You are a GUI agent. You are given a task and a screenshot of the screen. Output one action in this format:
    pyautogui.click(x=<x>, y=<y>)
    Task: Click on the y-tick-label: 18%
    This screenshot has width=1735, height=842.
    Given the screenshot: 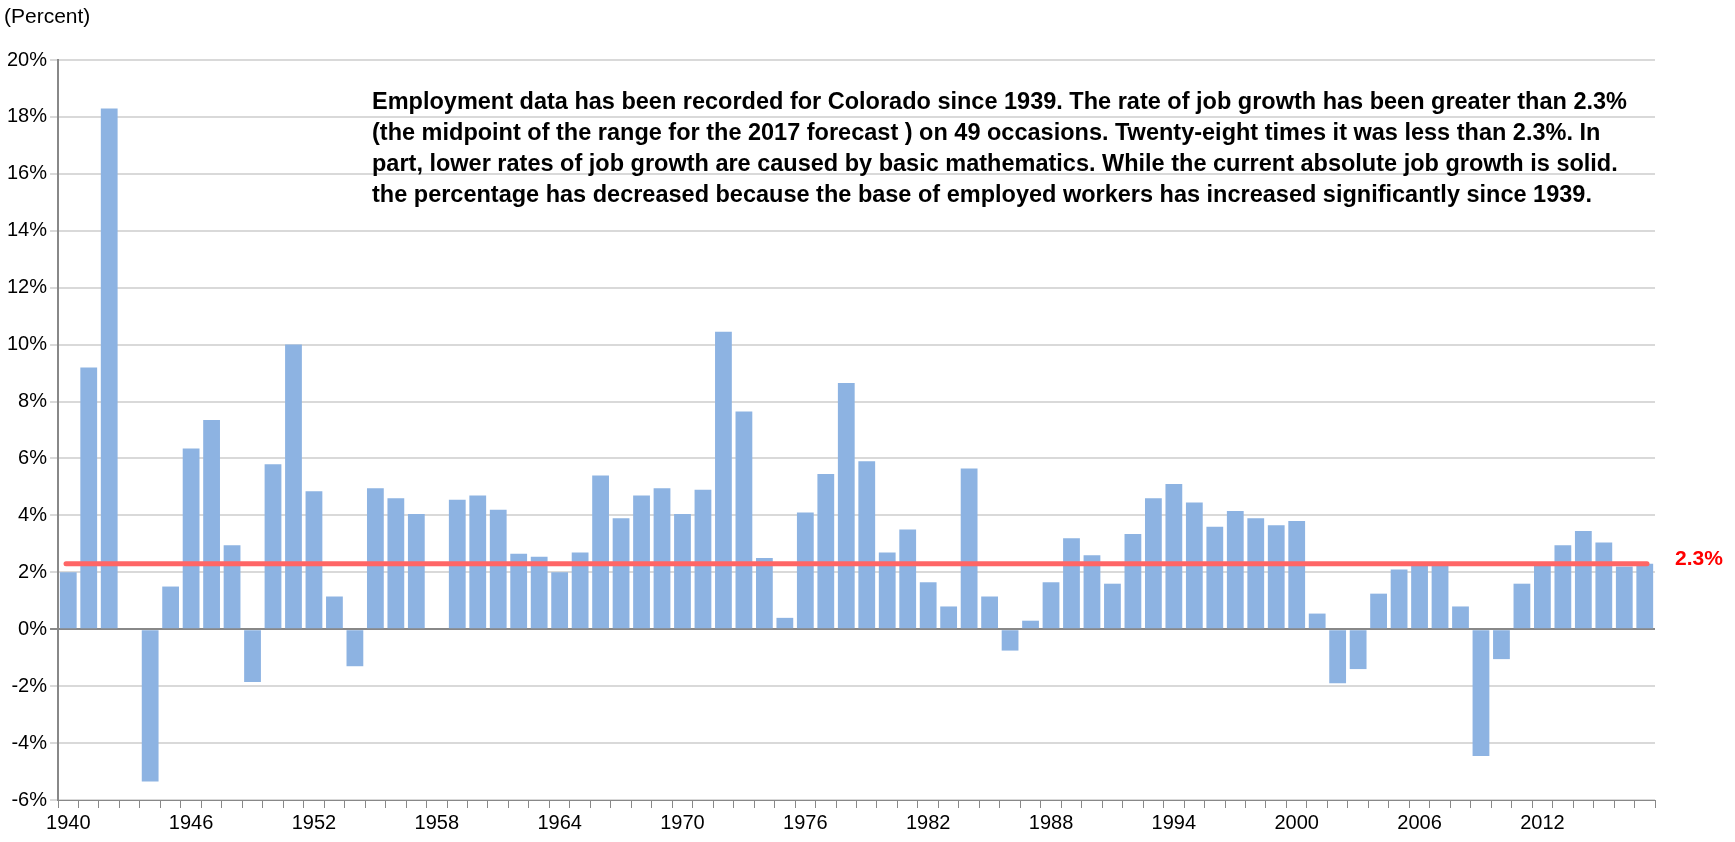 What is the action you would take?
    pyautogui.click(x=27, y=115)
    